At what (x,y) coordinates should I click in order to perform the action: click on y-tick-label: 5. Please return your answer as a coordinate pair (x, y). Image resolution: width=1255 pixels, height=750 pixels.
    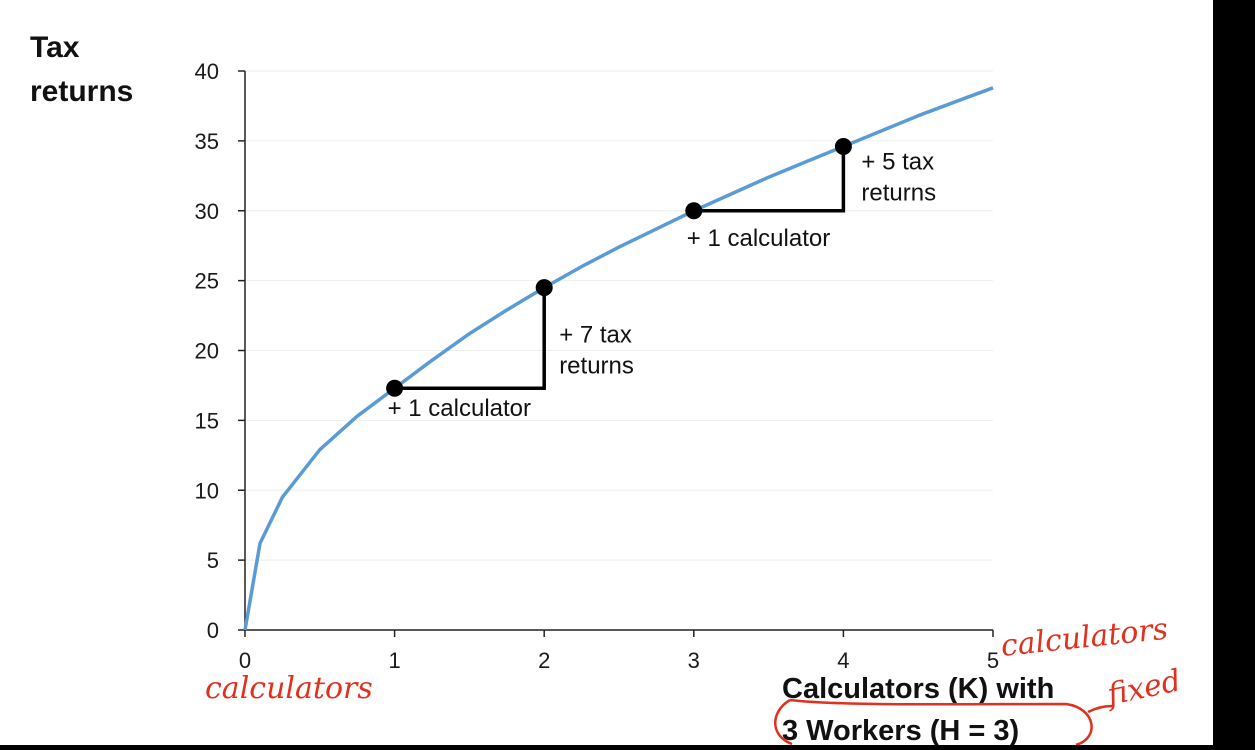
    Looking at the image, I should click on (213, 560).